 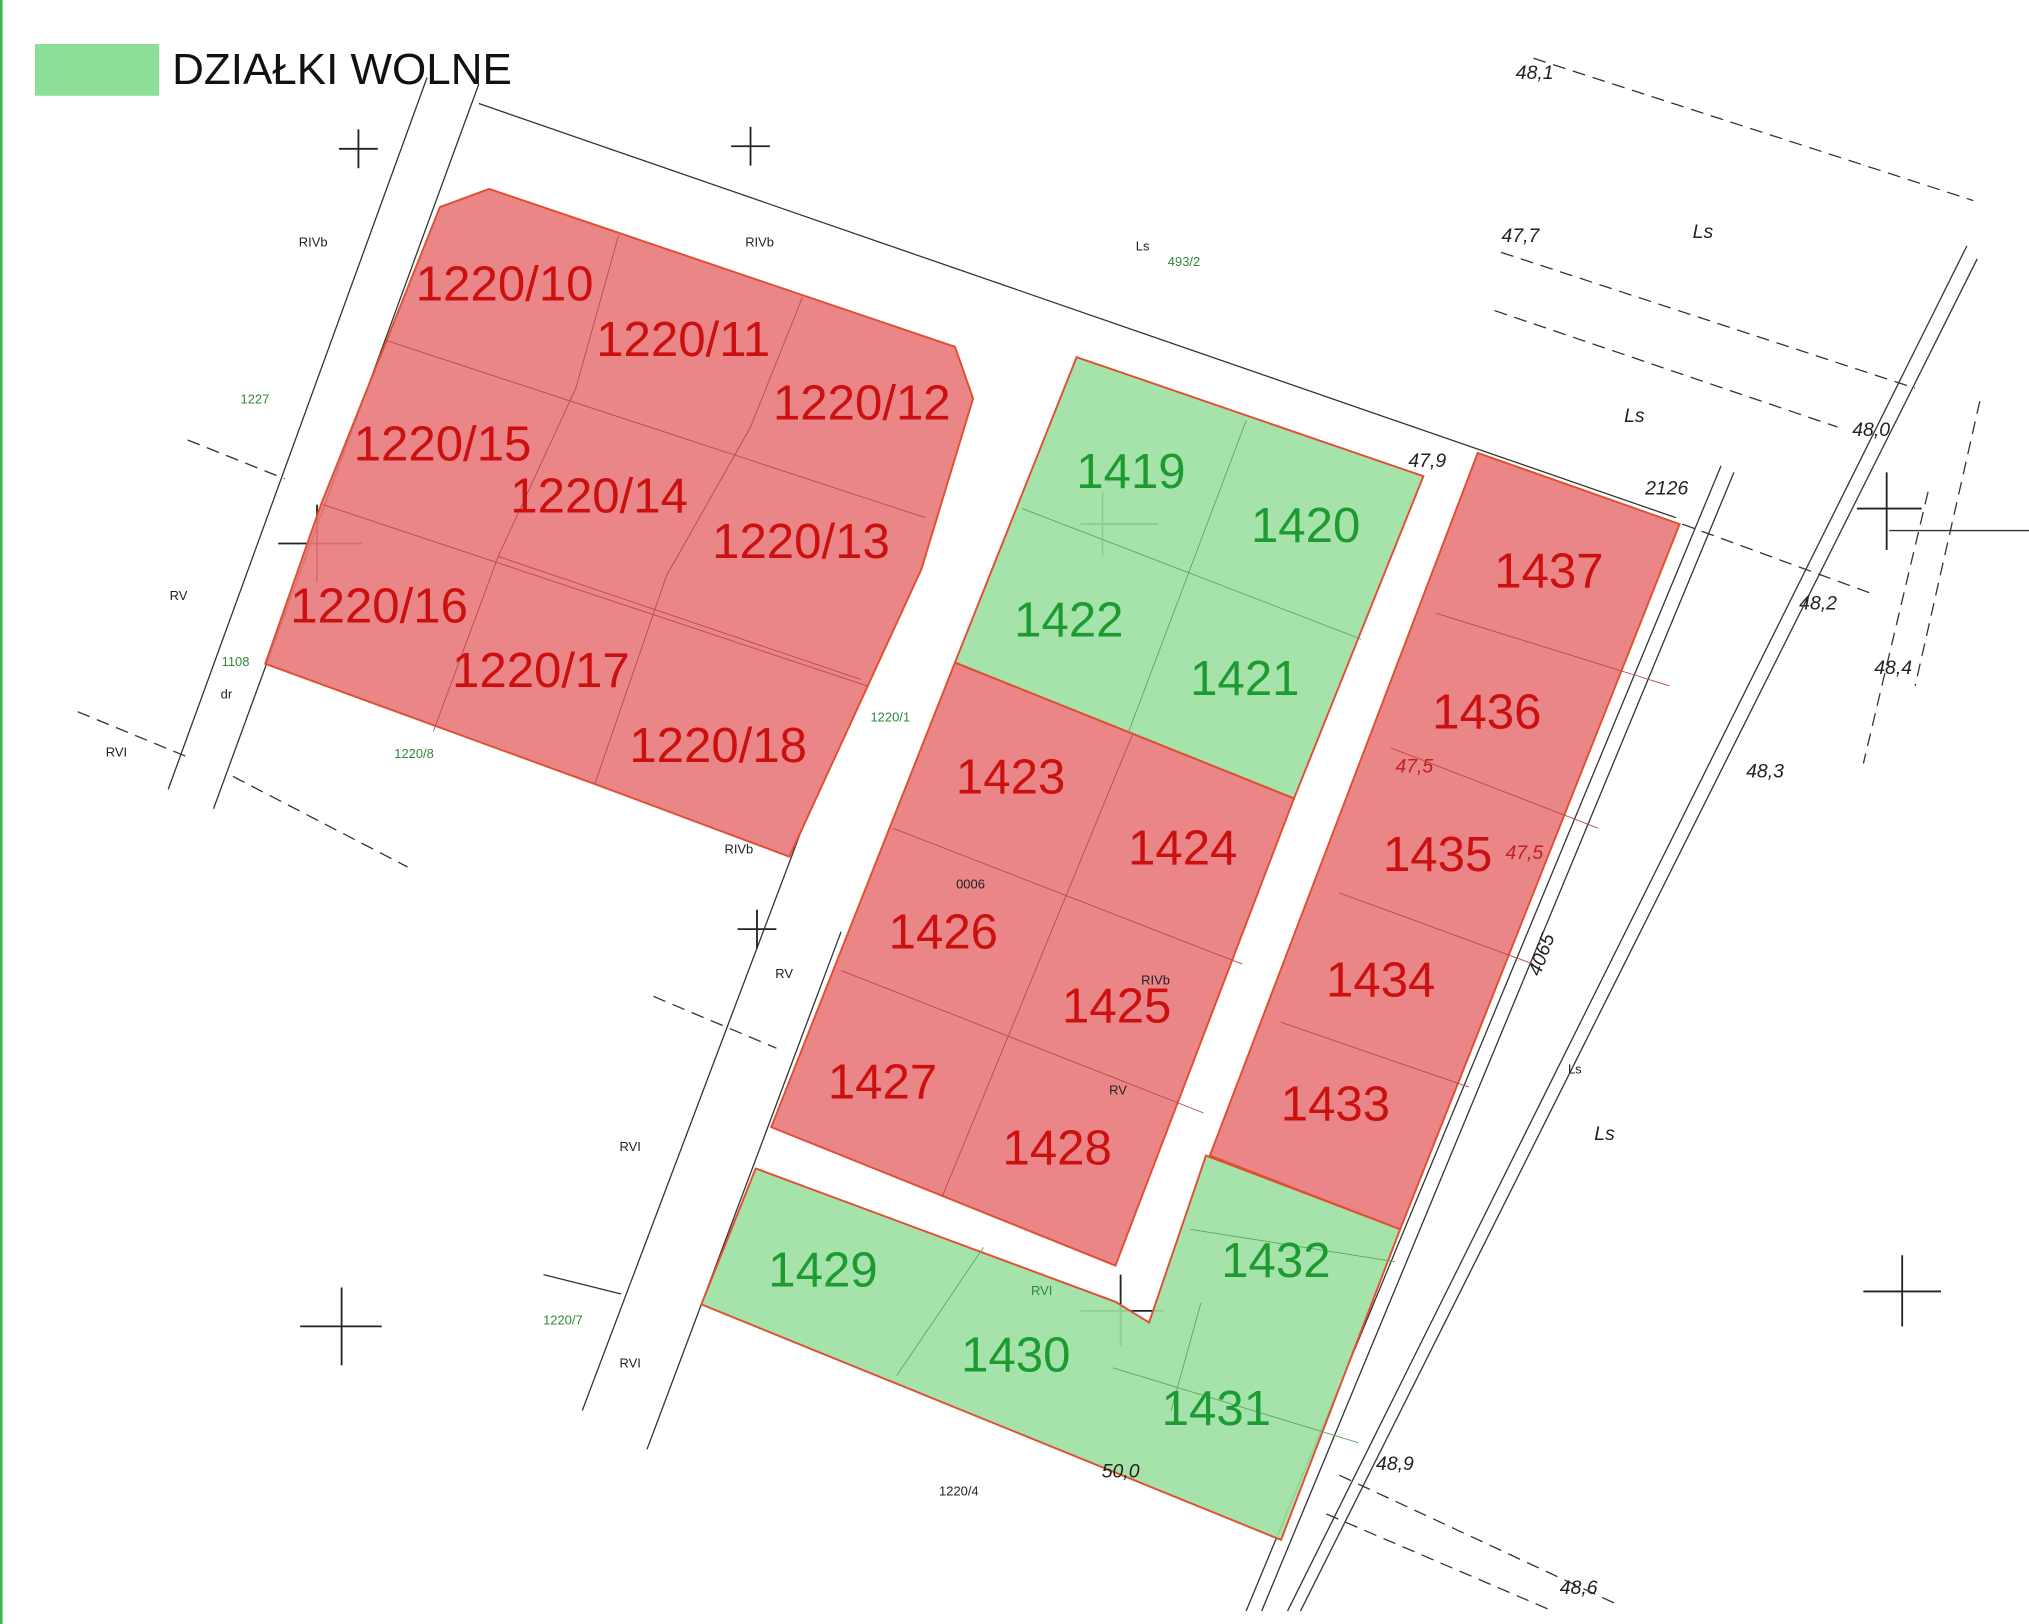 What do you see at coordinates (414, 753) in the screenshot?
I see `map-label: 1220/8` at bounding box center [414, 753].